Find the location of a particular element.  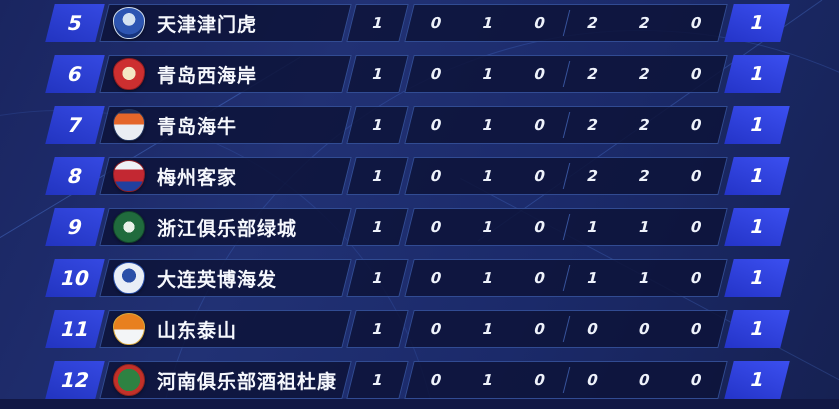

team-cell: 大连英博海发 is located at coordinates (225, 278).